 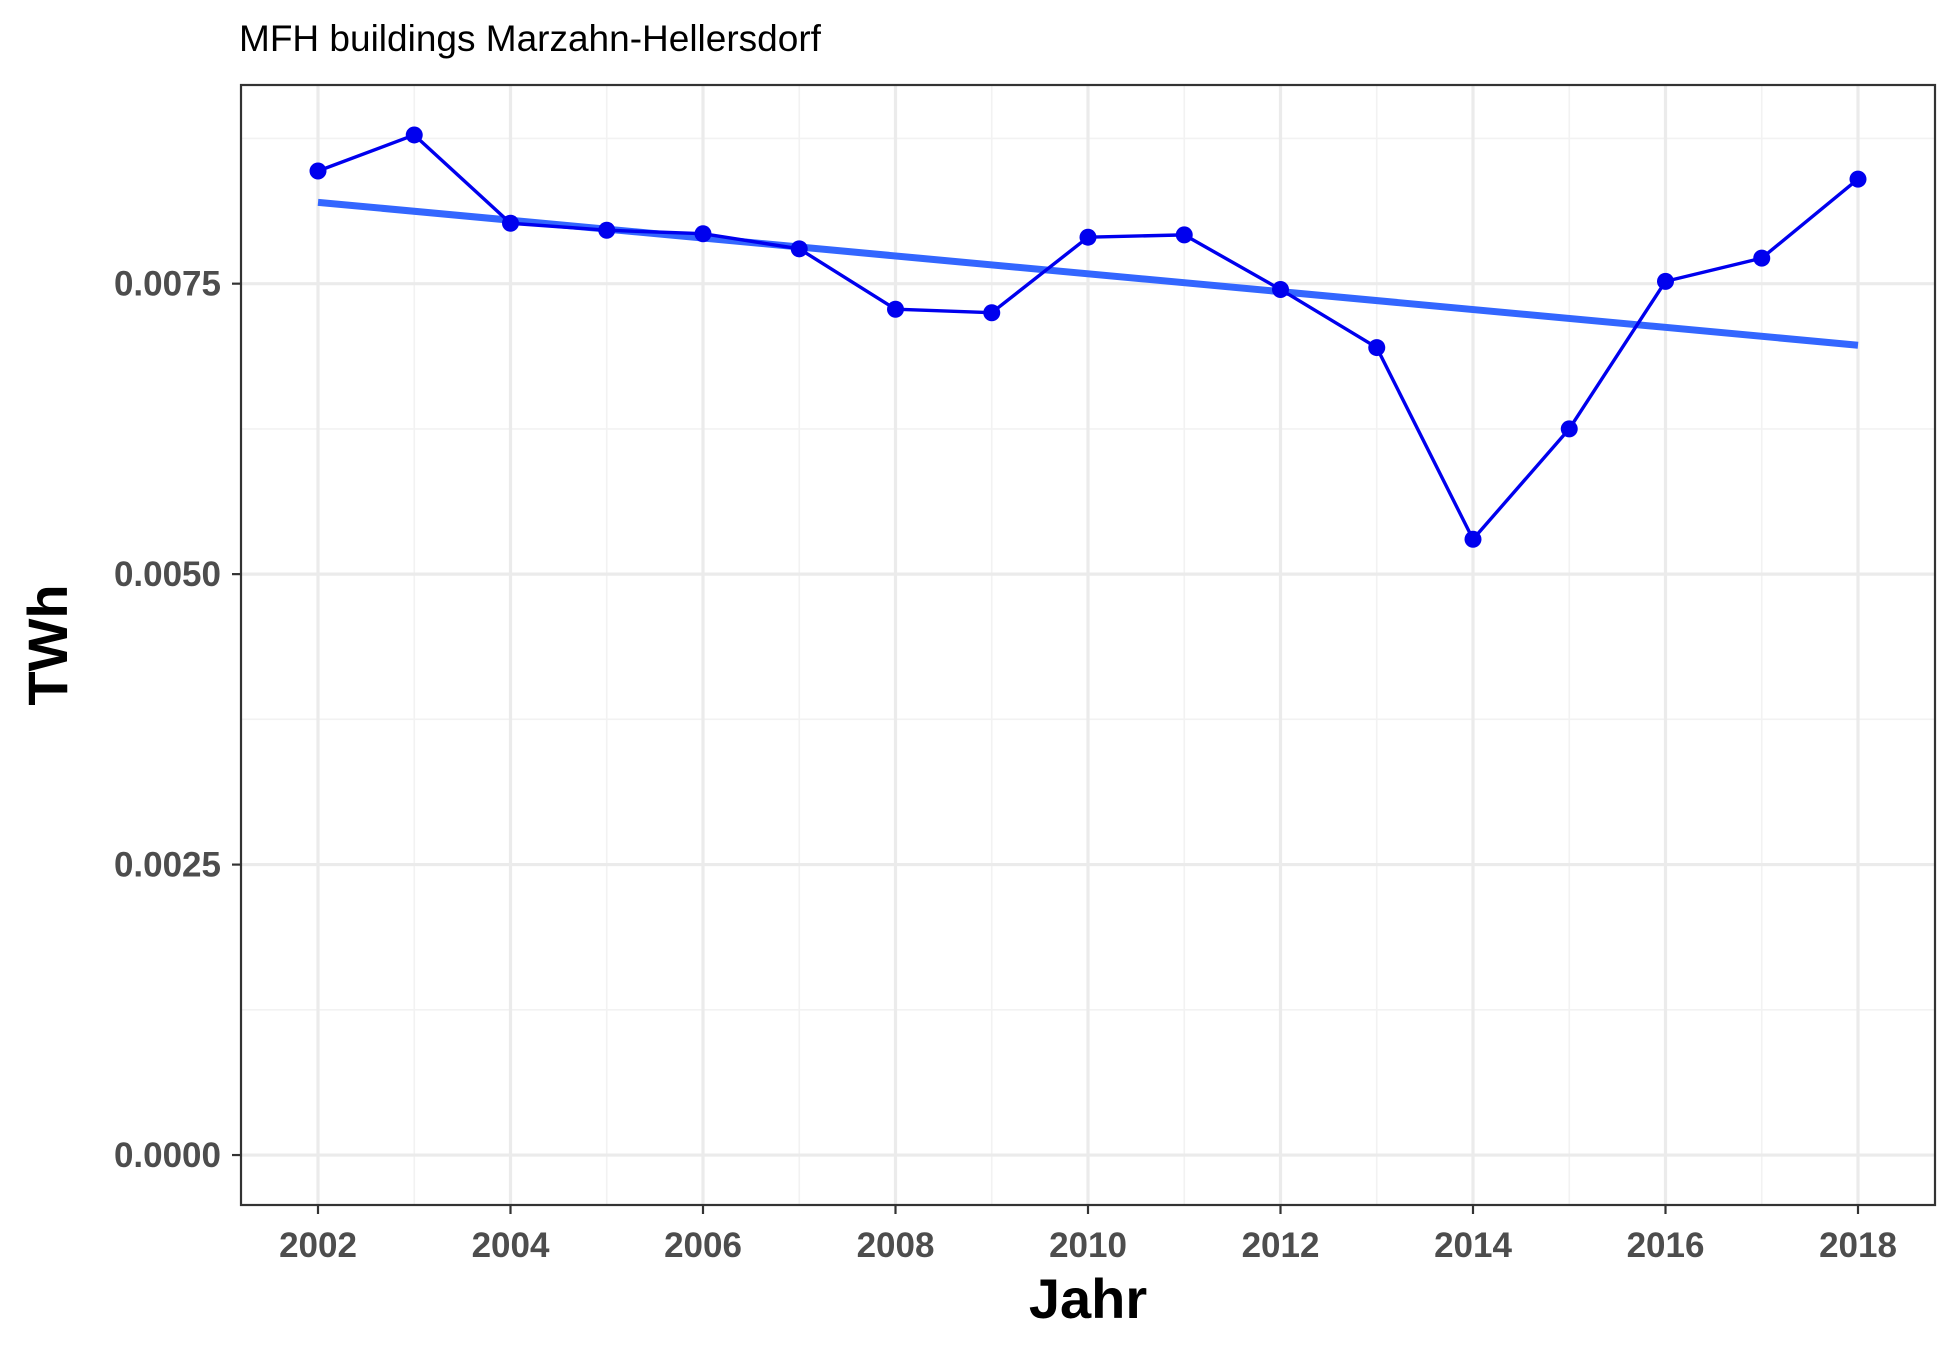 What do you see at coordinates (703, 1245) in the screenshot?
I see `x-tick-label: 2006` at bounding box center [703, 1245].